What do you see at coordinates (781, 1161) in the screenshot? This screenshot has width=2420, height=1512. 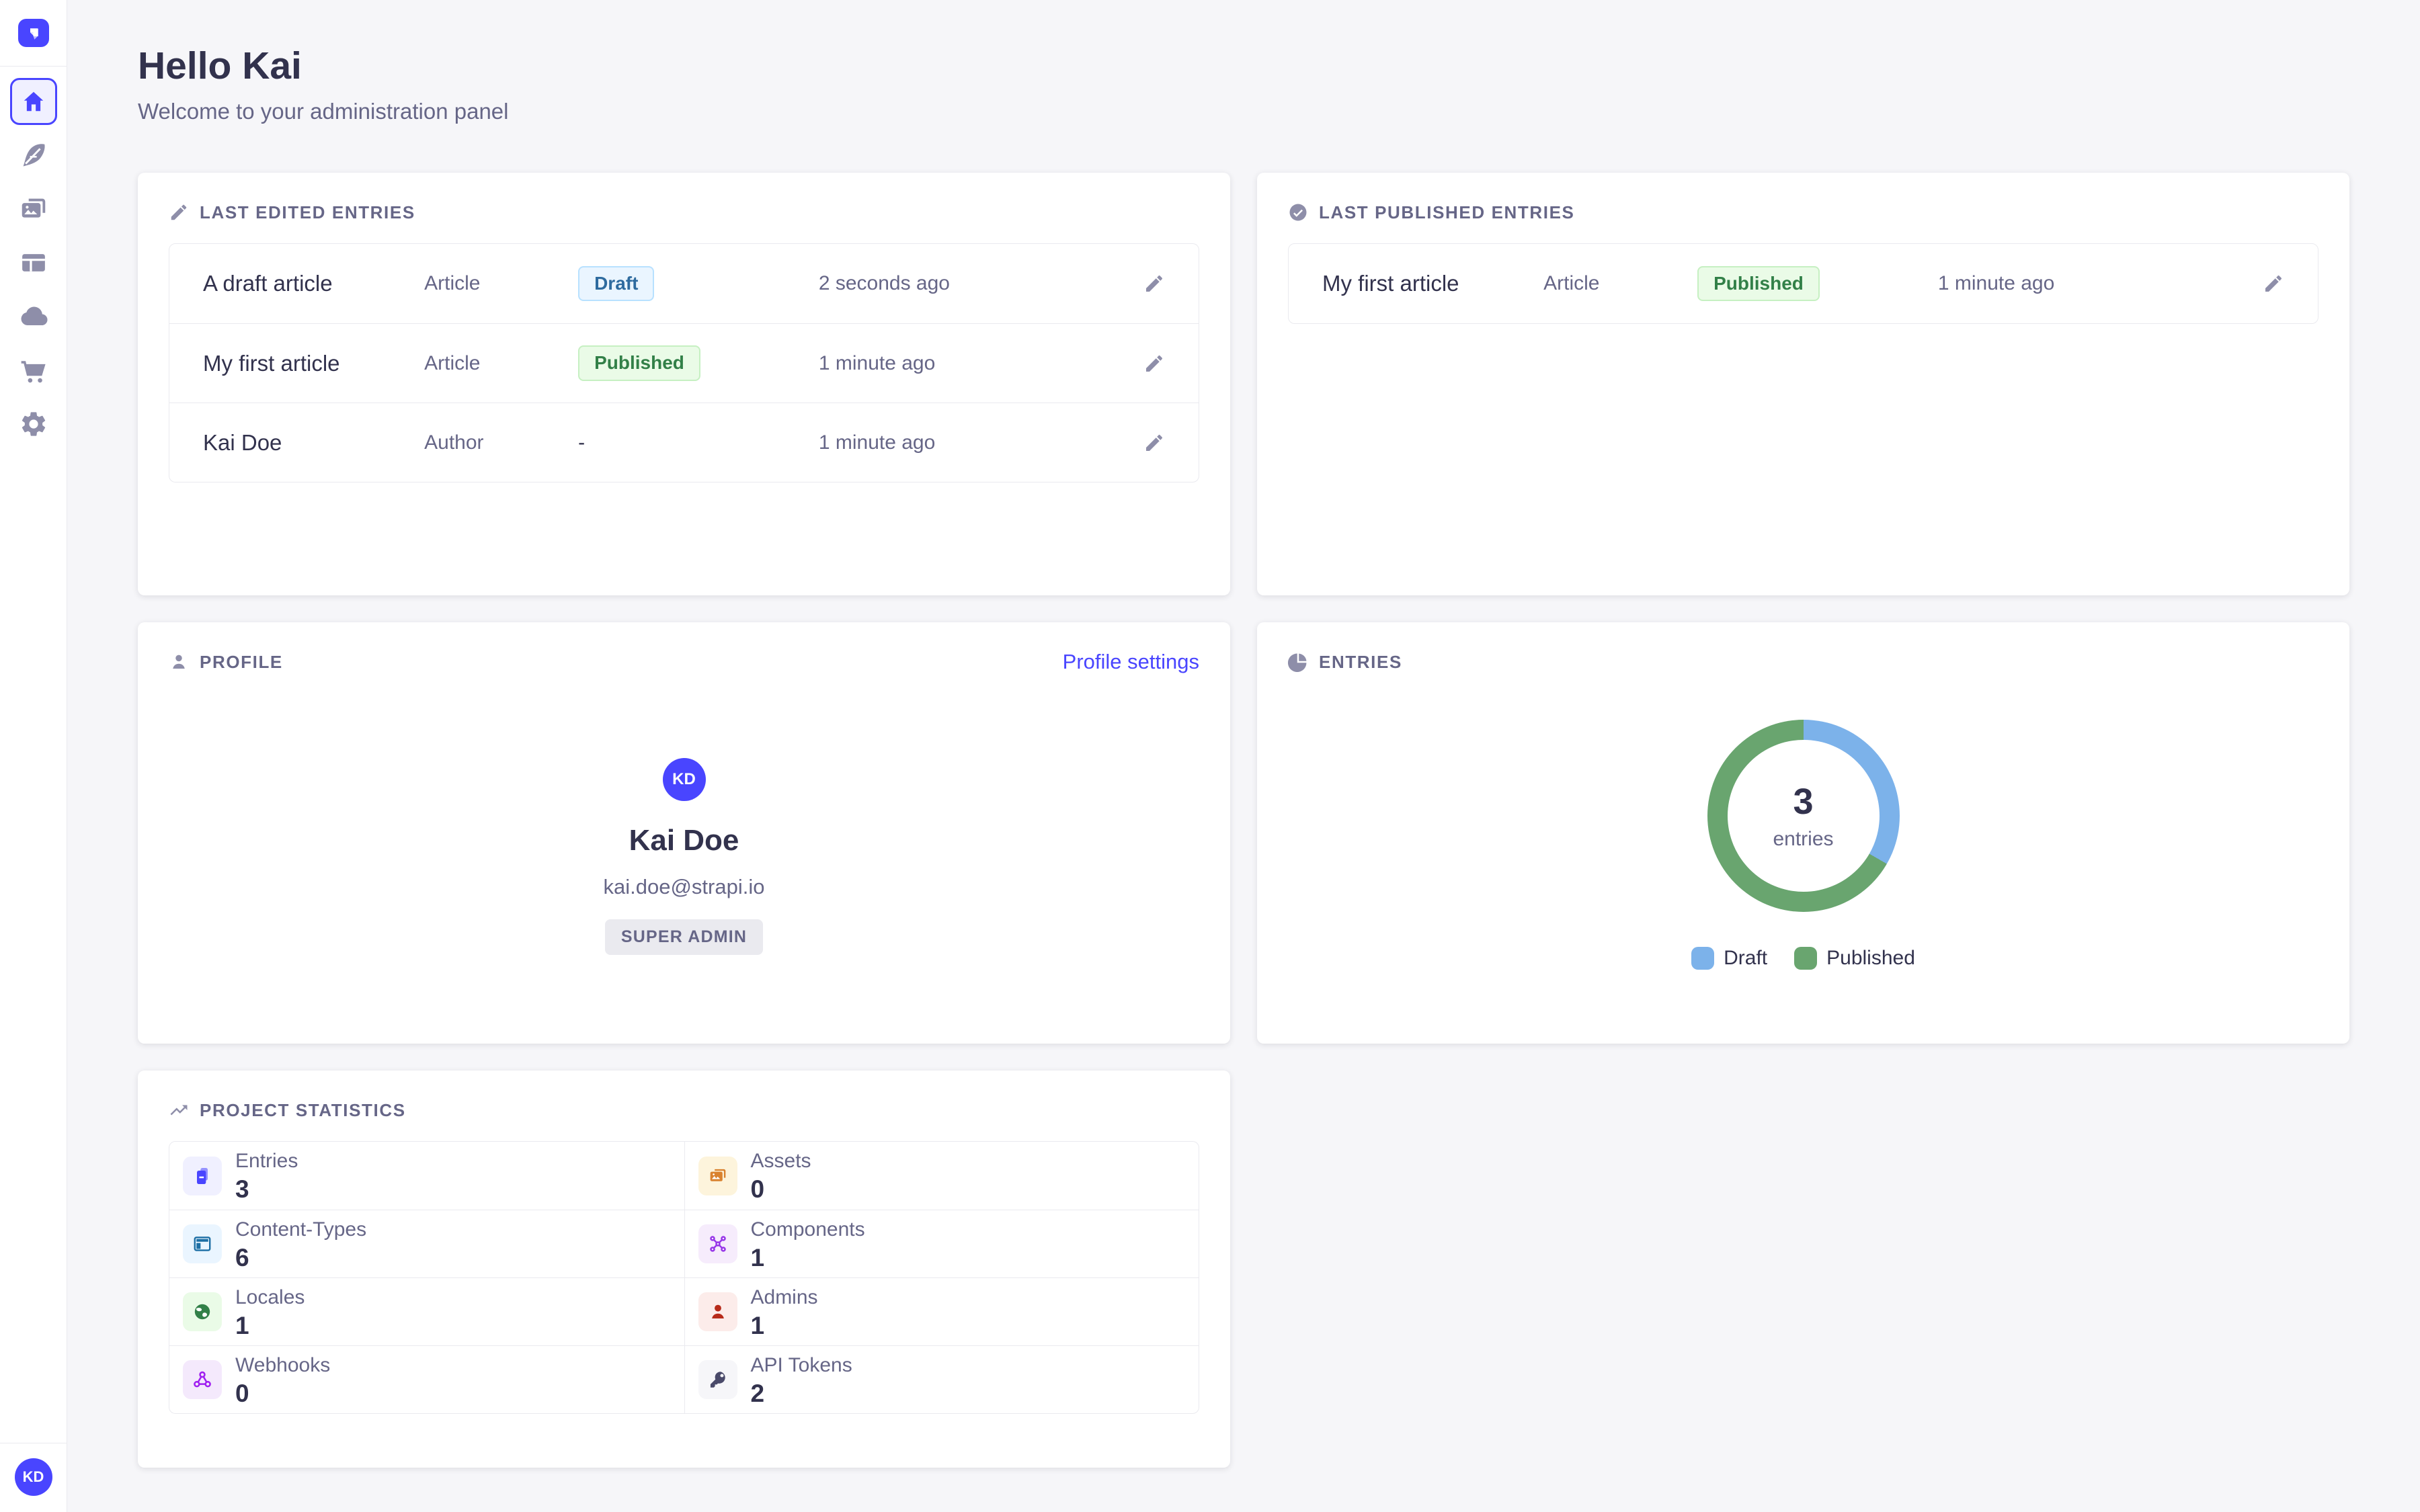 I see `stat-label: Assets` at bounding box center [781, 1161].